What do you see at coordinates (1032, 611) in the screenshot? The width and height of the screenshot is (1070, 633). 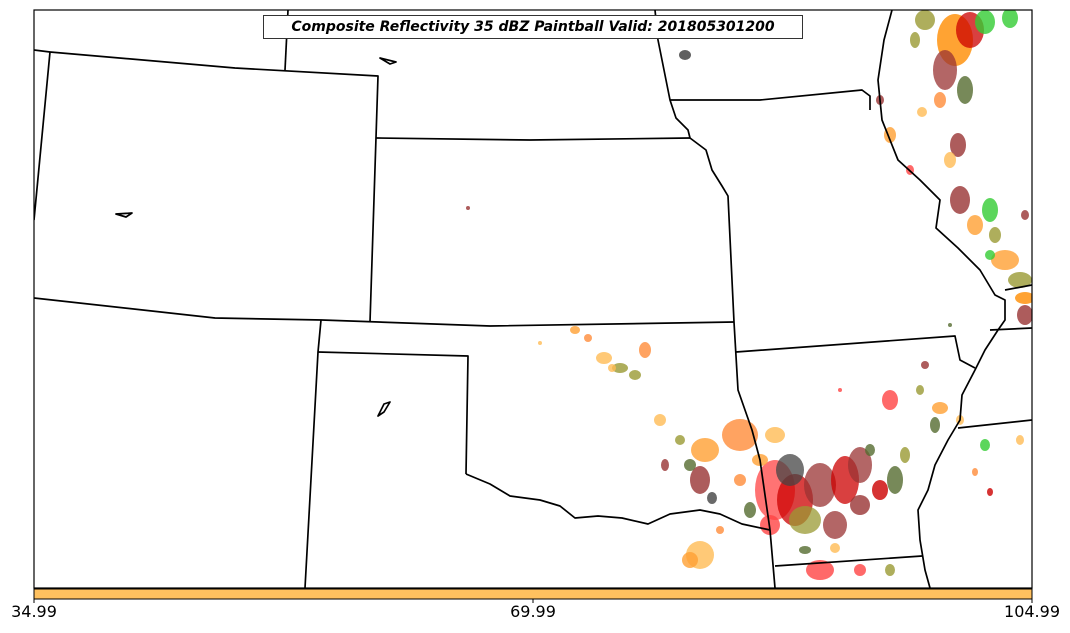 I see `colorbar-tick-label-max: 104.99` at bounding box center [1032, 611].